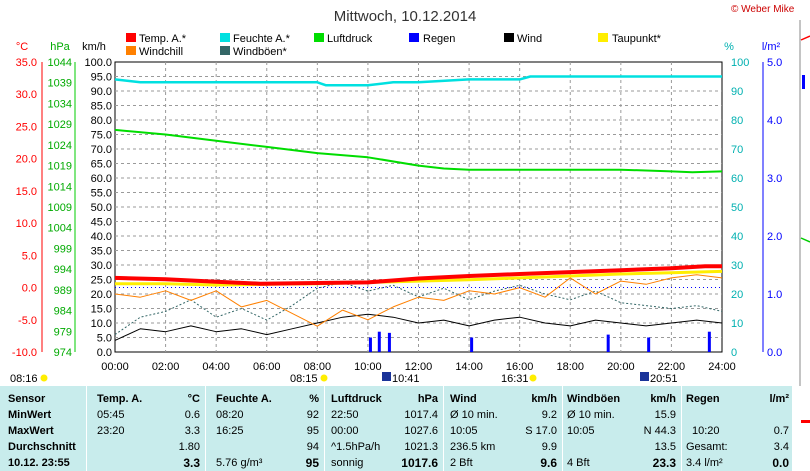 The width and height of the screenshot is (810, 471). Describe the element at coordinates (324, 378) in the screenshot. I see `sun-marker-icon` at that location.